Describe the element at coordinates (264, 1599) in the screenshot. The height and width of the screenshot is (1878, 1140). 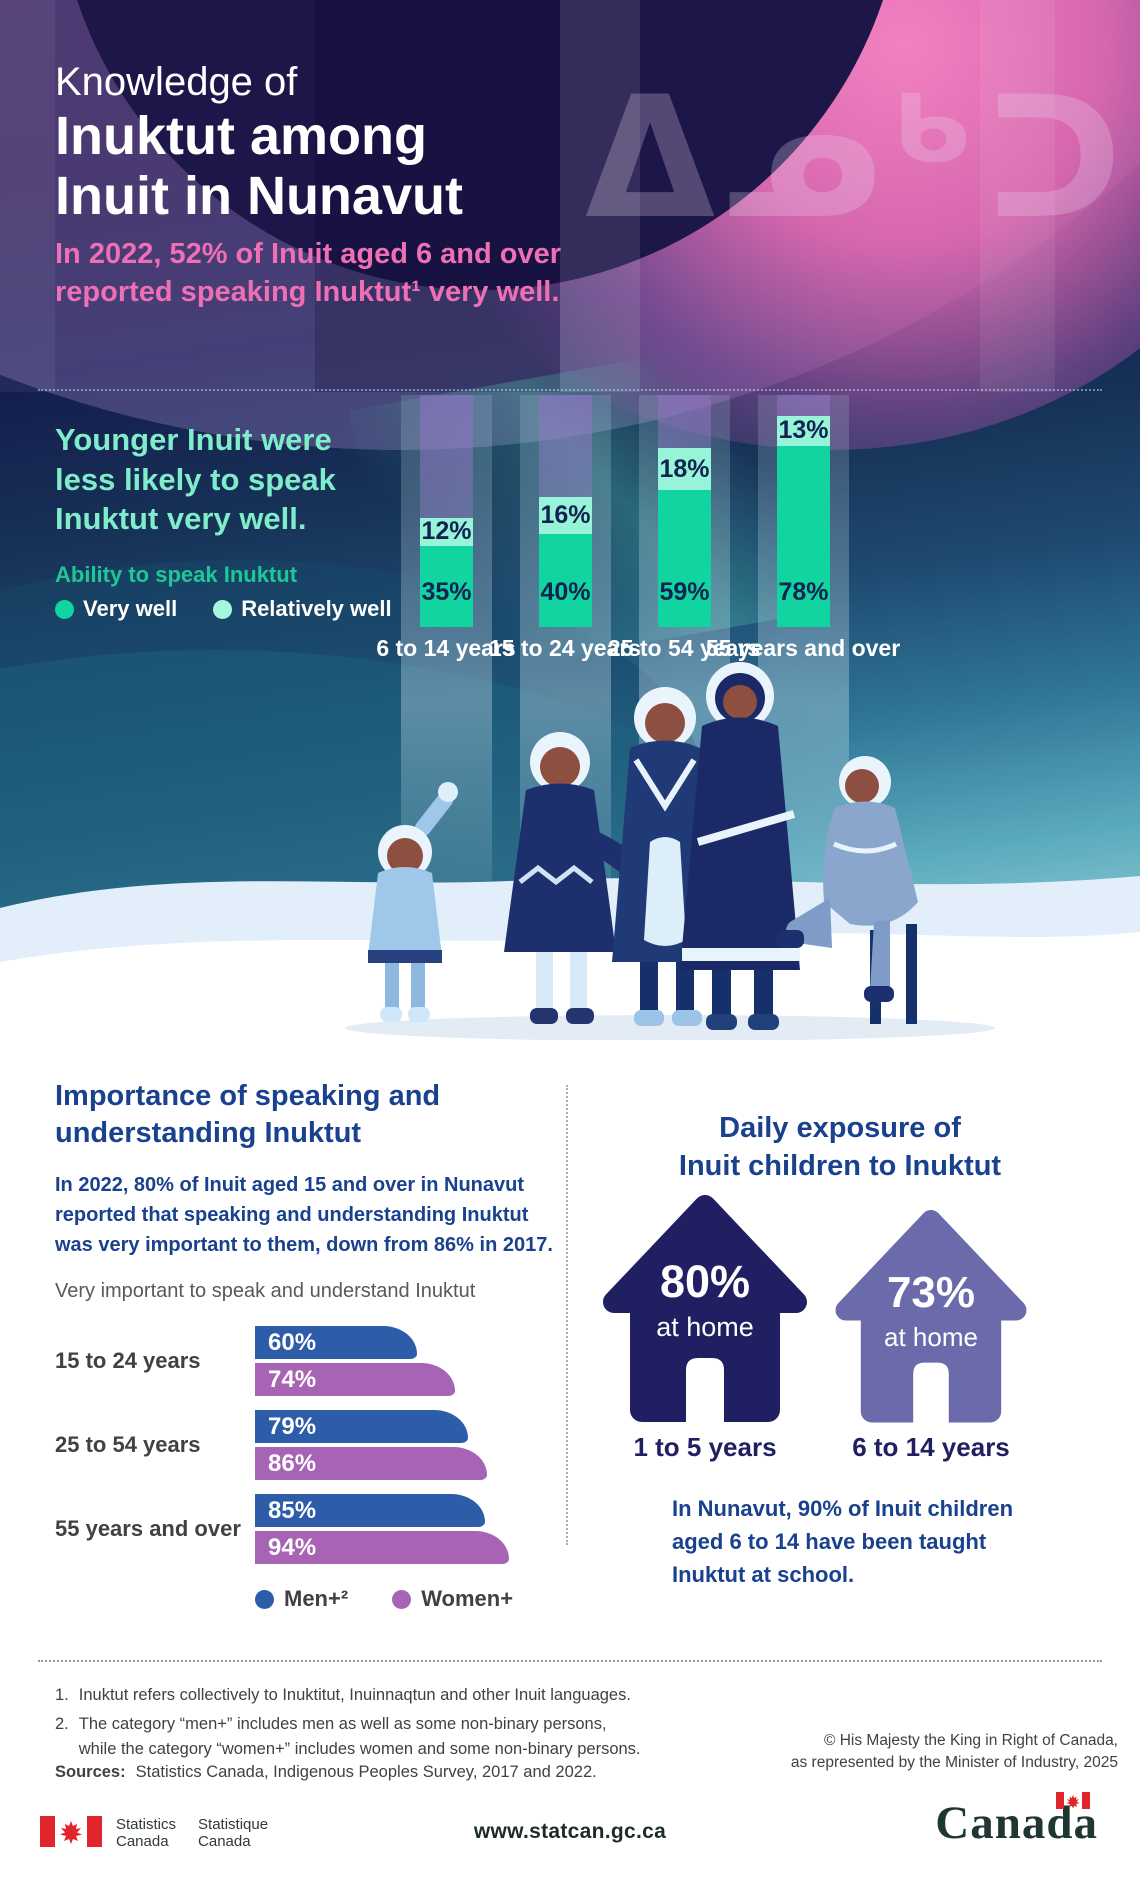
I see `legend-dot-blue` at that location.